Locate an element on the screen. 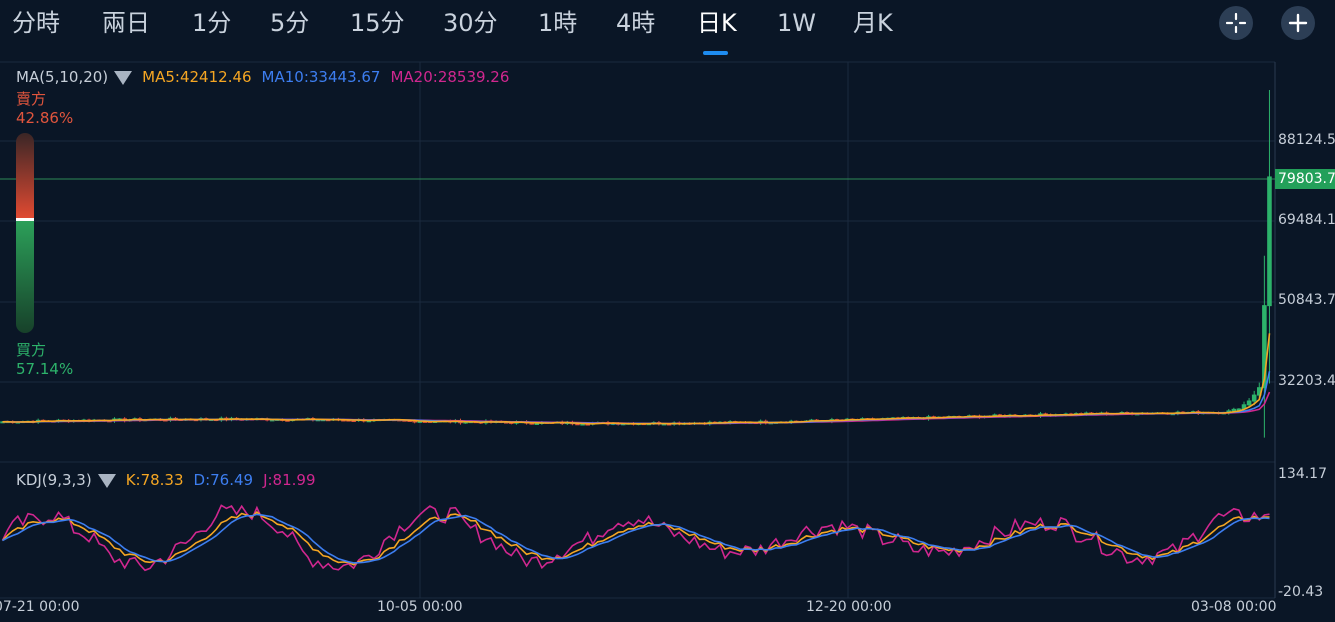 The height and width of the screenshot is (622, 1335). price-axis-label: 88124.5 is located at coordinates (1306, 140).